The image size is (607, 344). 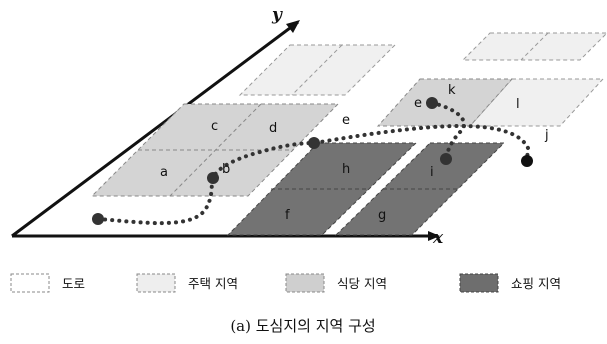 I want to click on zone-label-a: a, so click(x=164, y=172).